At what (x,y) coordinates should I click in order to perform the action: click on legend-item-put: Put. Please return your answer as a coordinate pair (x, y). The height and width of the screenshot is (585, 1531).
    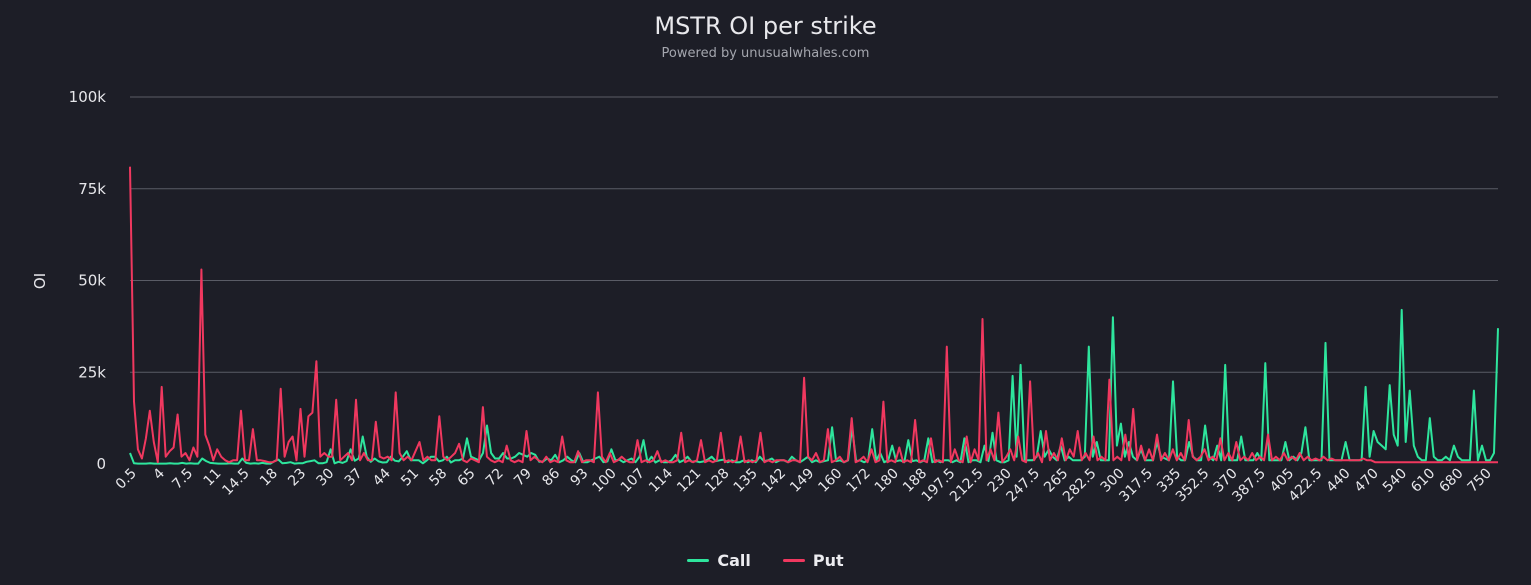
    Looking at the image, I should click on (813, 560).